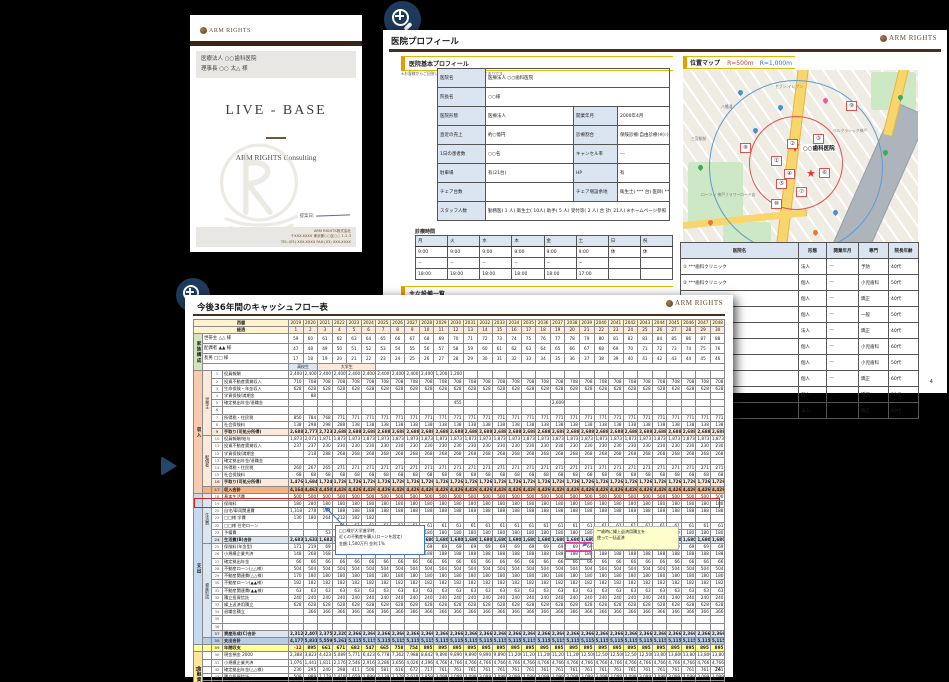 The width and height of the screenshot is (949, 682). I want to click on row-value: ○○名, so click(529, 154).